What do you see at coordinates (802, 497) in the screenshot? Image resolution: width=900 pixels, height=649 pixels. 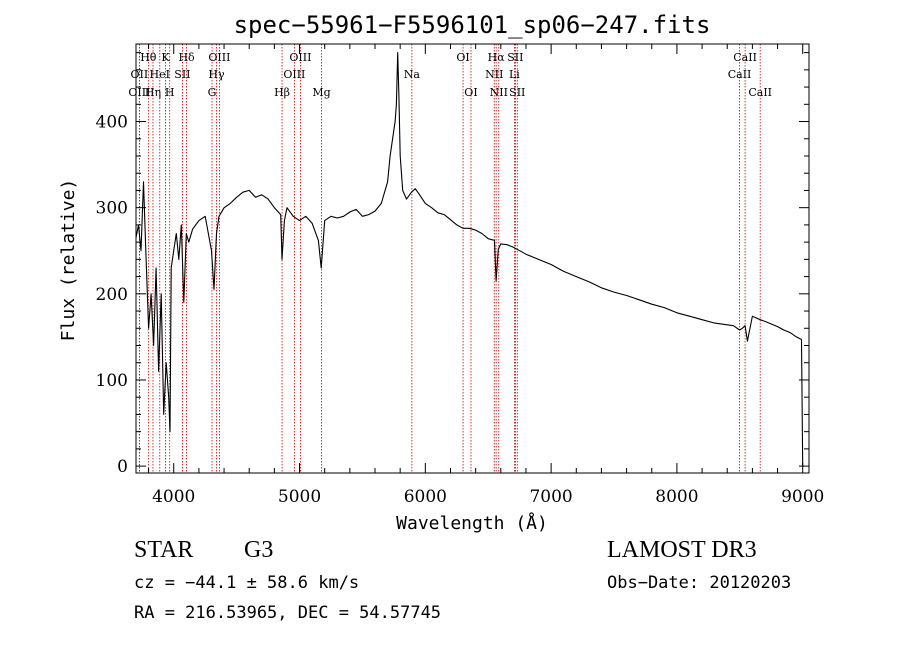 I see `x-tick-label: 9000` at bounding box center [802, 497].